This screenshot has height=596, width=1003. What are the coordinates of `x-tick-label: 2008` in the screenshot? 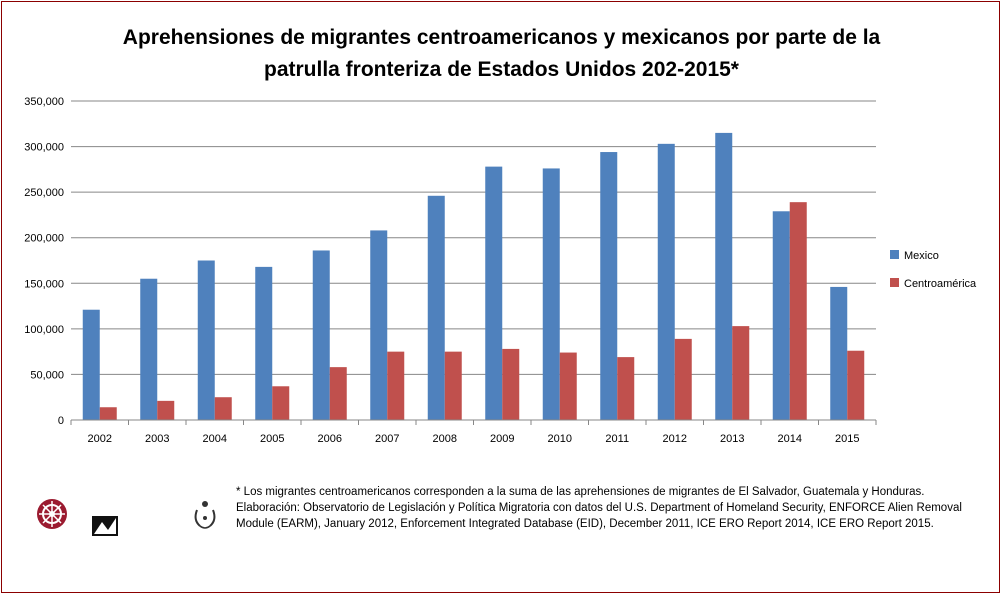 It's located at (445, 439).